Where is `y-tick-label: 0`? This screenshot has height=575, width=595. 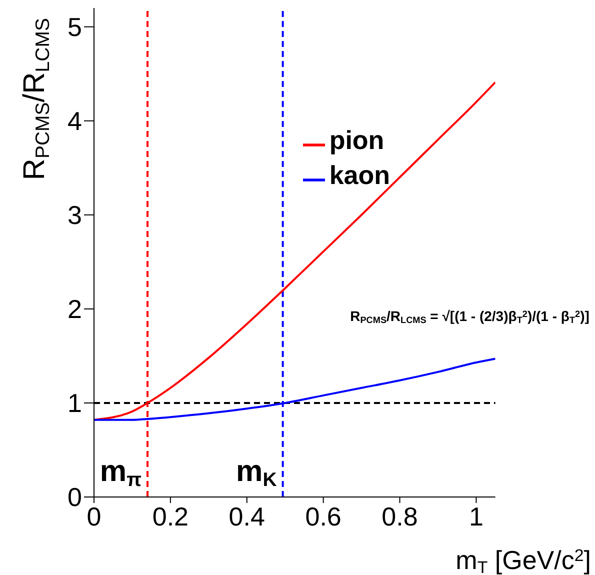
y-tick-label: 0 is located at coordinates (75, 497).